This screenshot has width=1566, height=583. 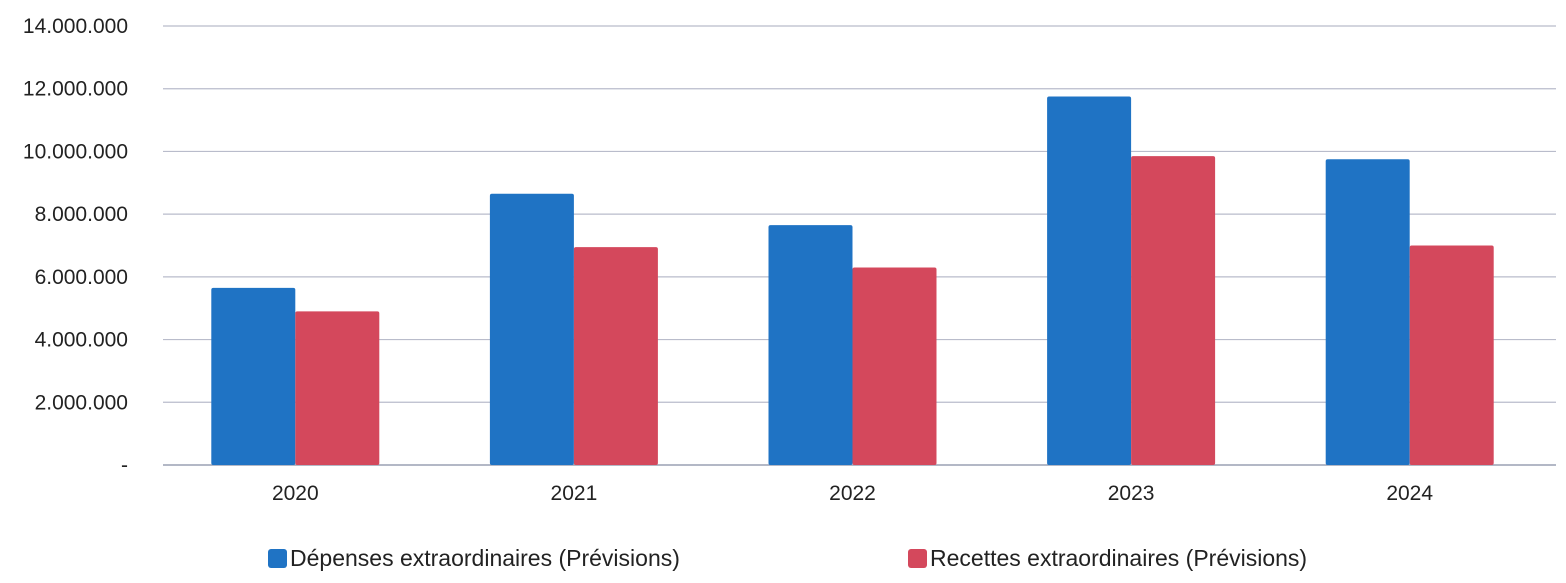 I want to click on x-tick-label: 2024, so click(x=1409, y=493).